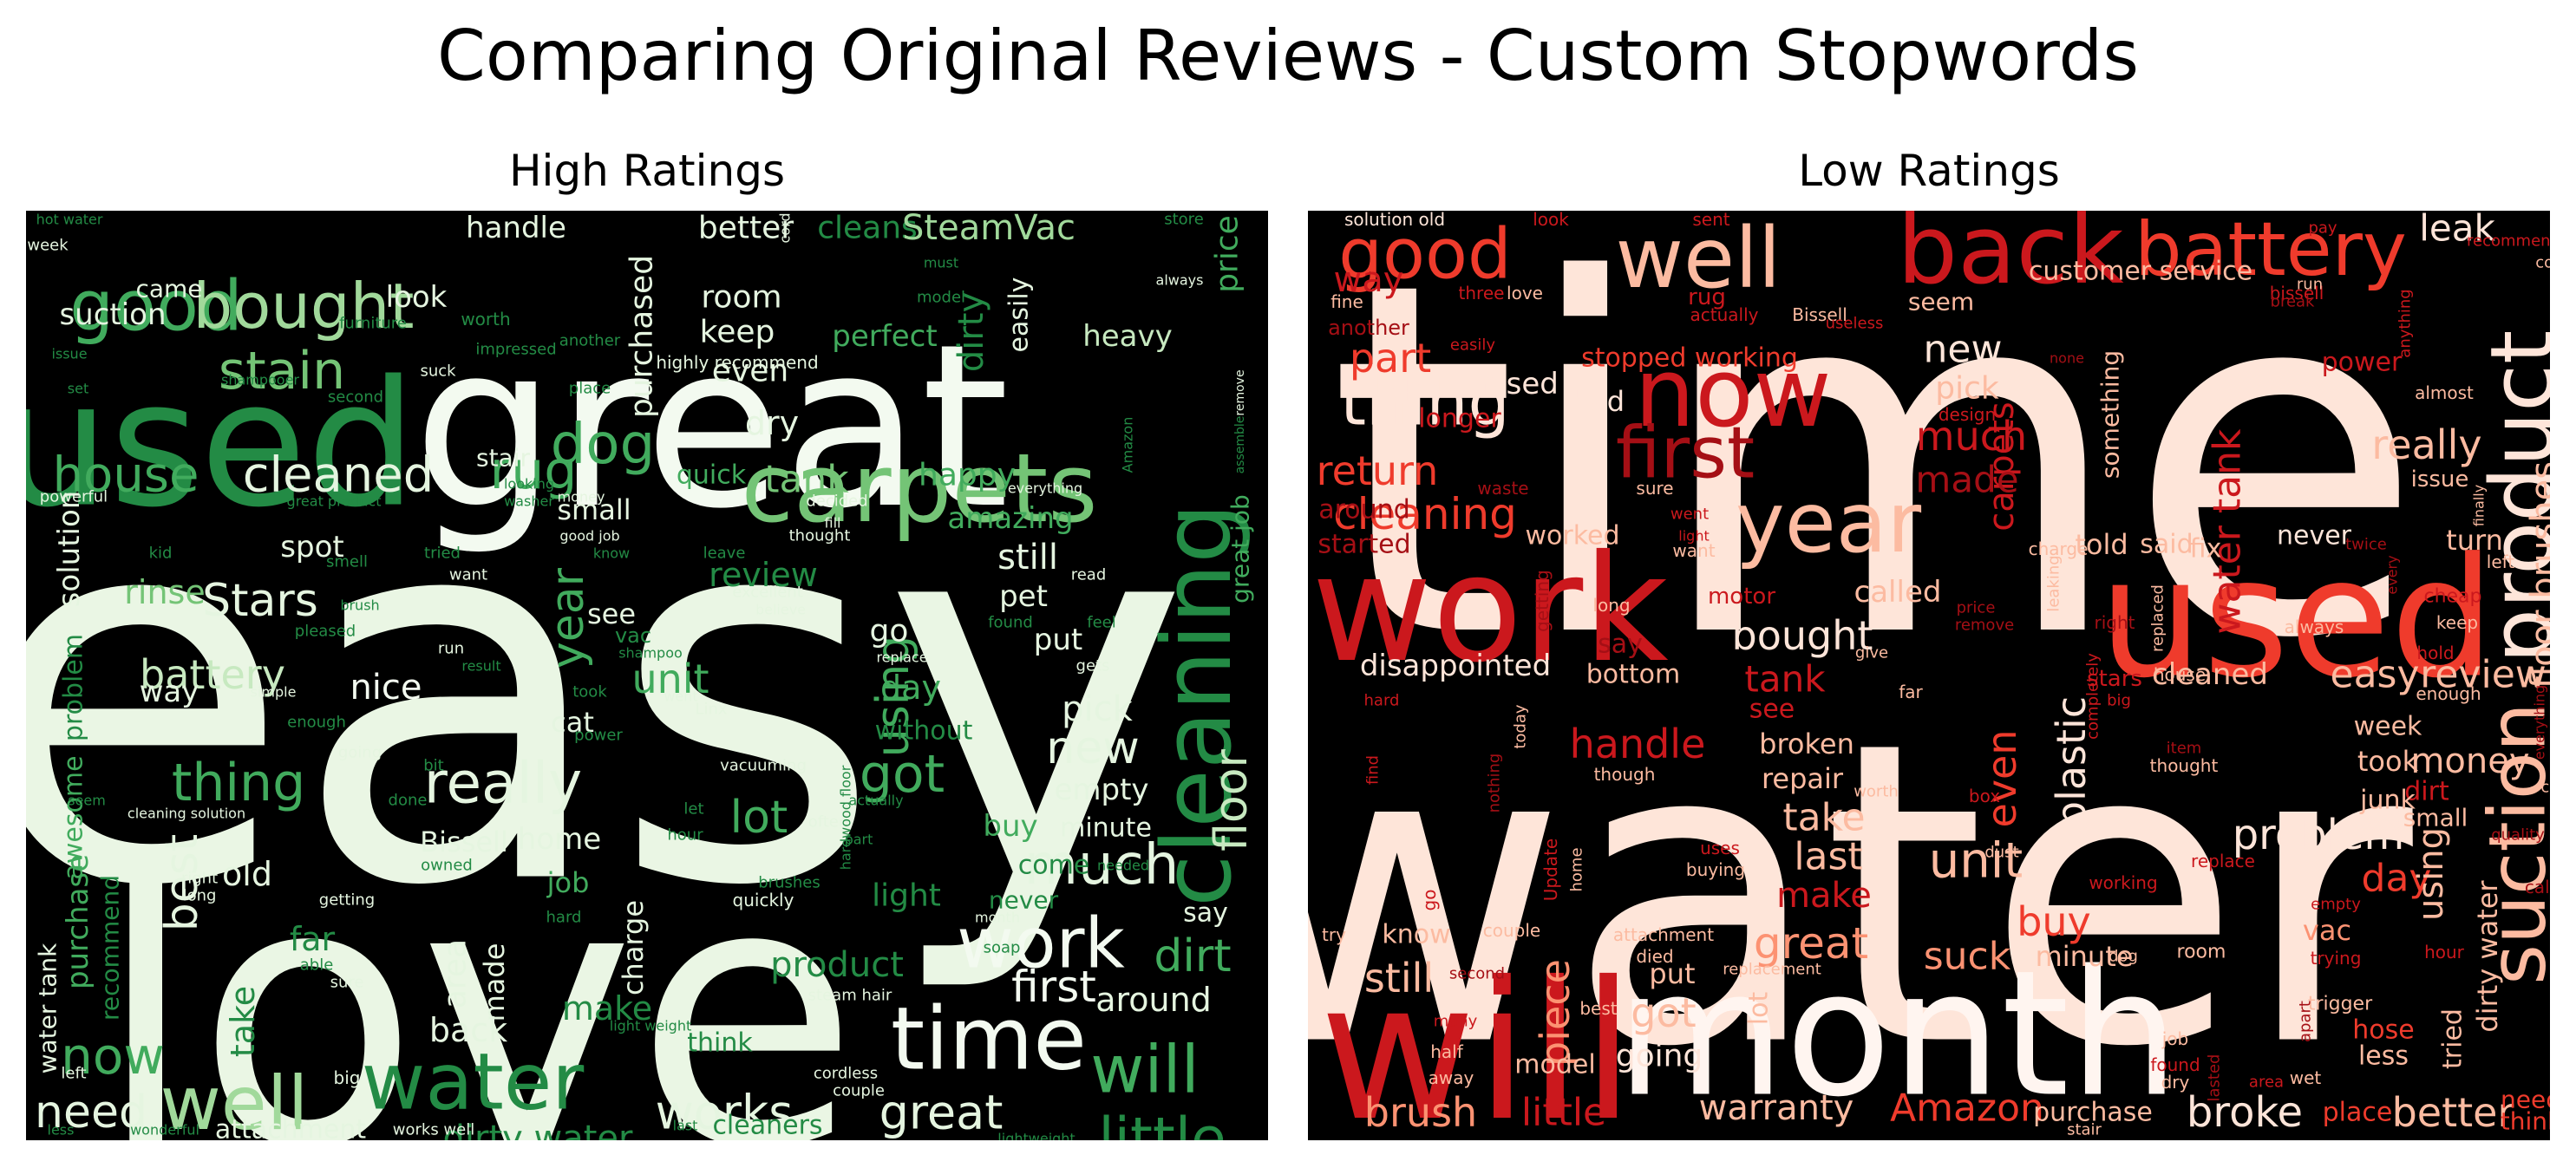 This screenshot has width=2576, height=1168. I want to click on high-word: never, so click(1024, 901).